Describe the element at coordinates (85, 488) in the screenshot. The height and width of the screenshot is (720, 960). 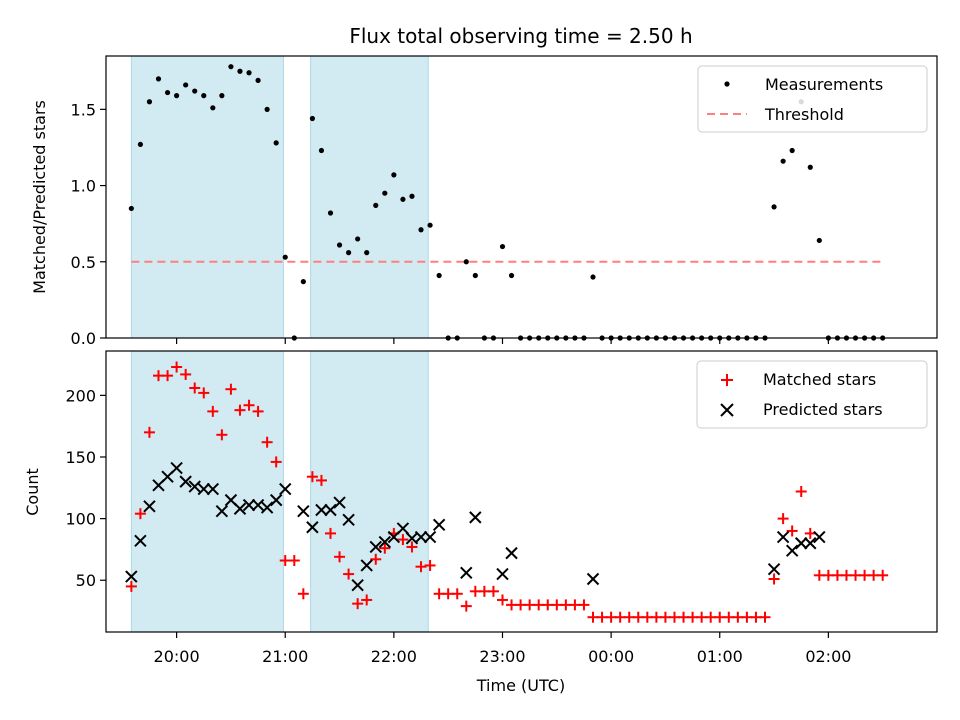
I see `bottom-y-ticks: 50 100 150 200` at that location.